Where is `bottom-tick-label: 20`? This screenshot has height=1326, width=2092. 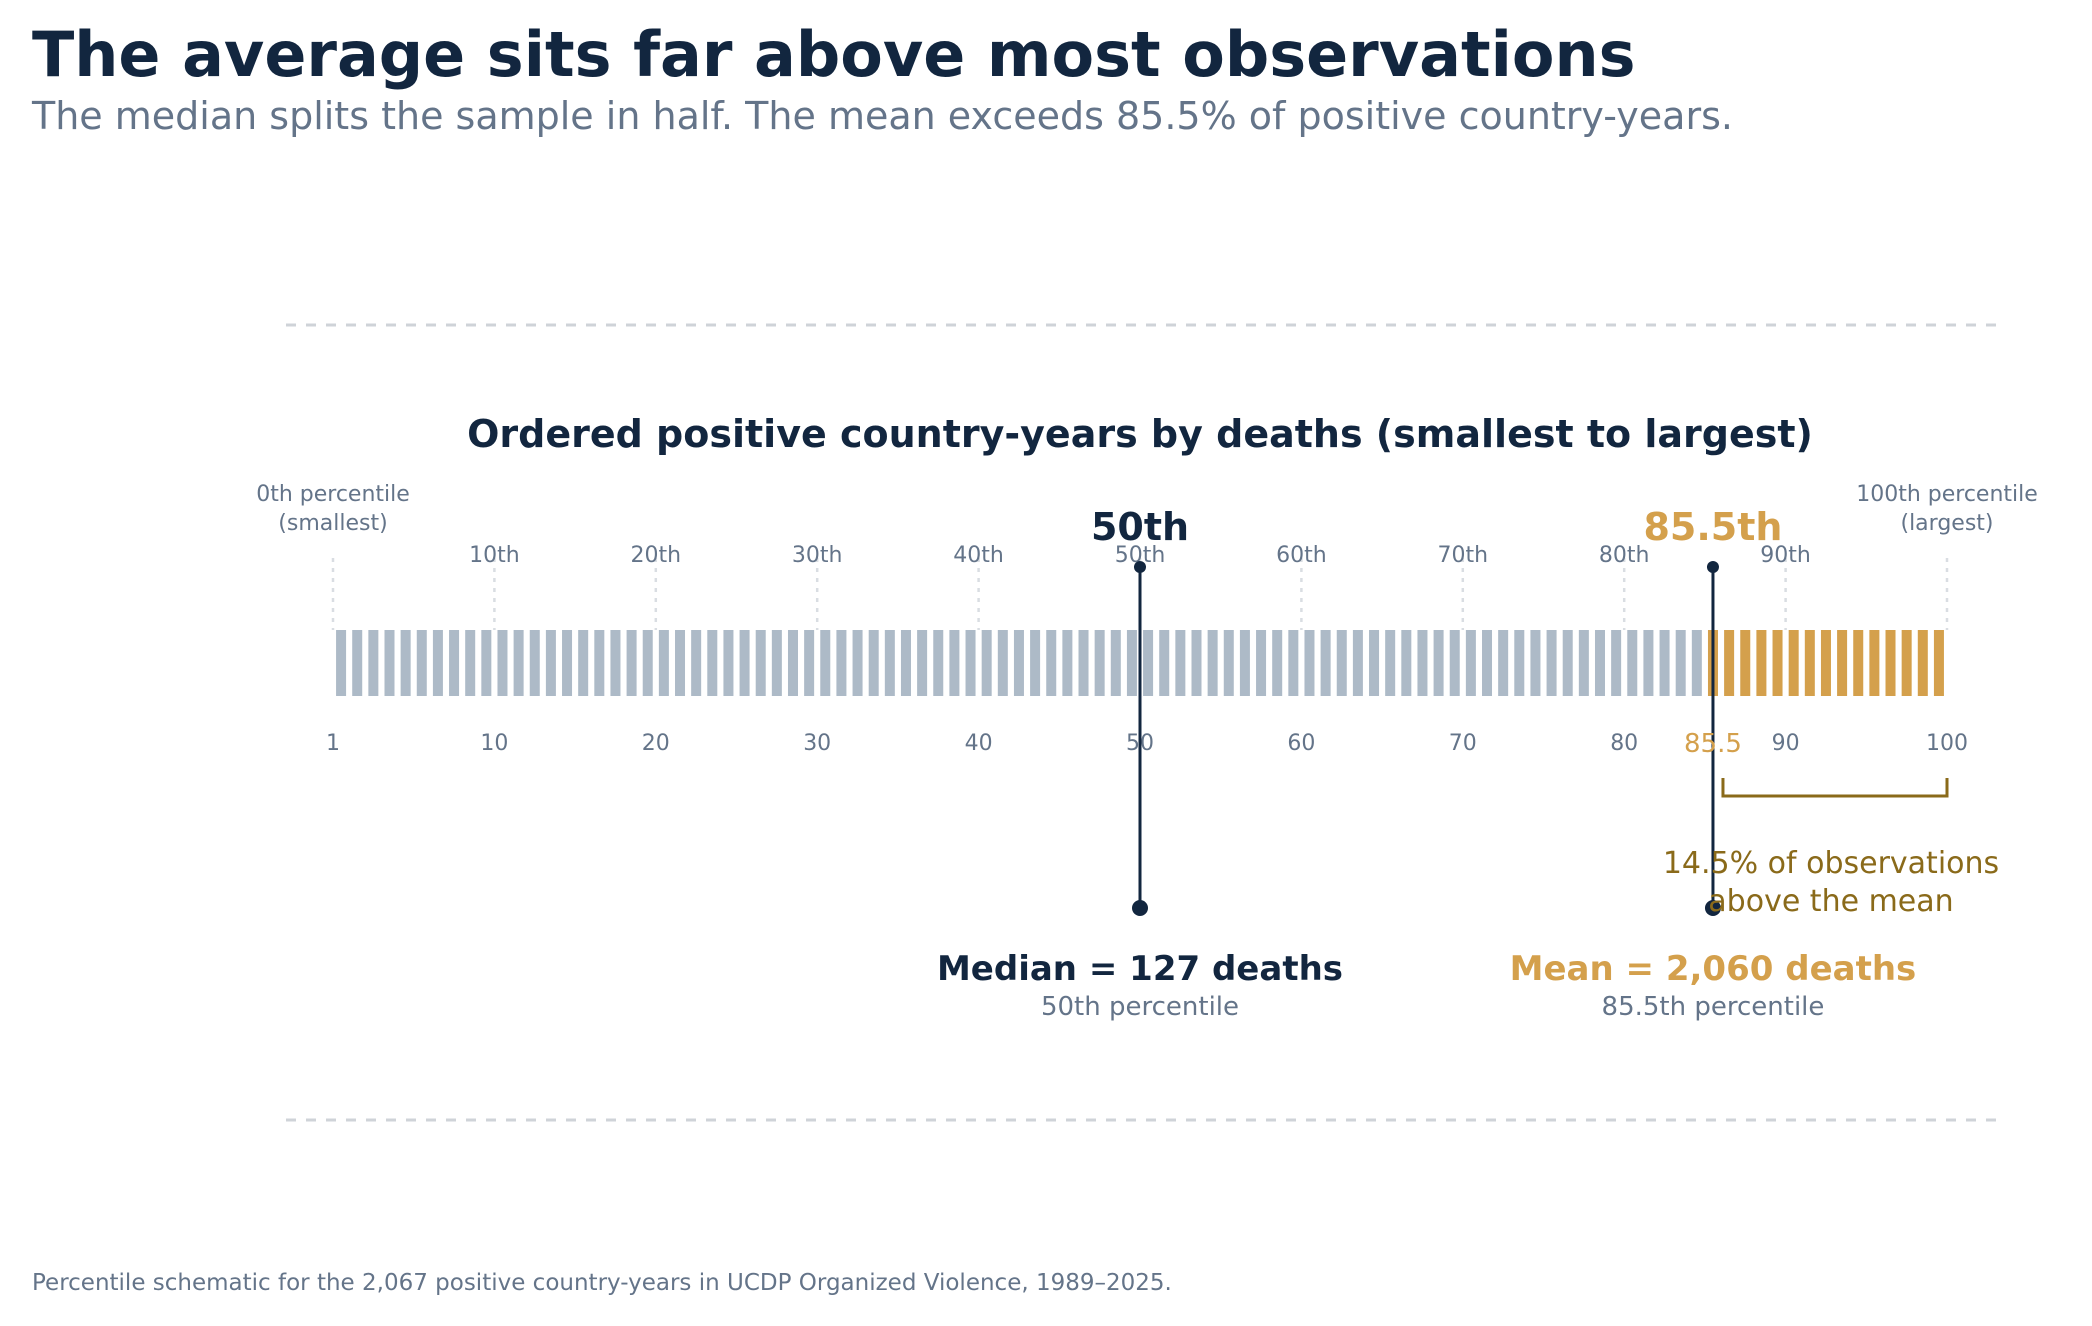
bottom-tick-label: 20 is located at coordinates (656, 743).